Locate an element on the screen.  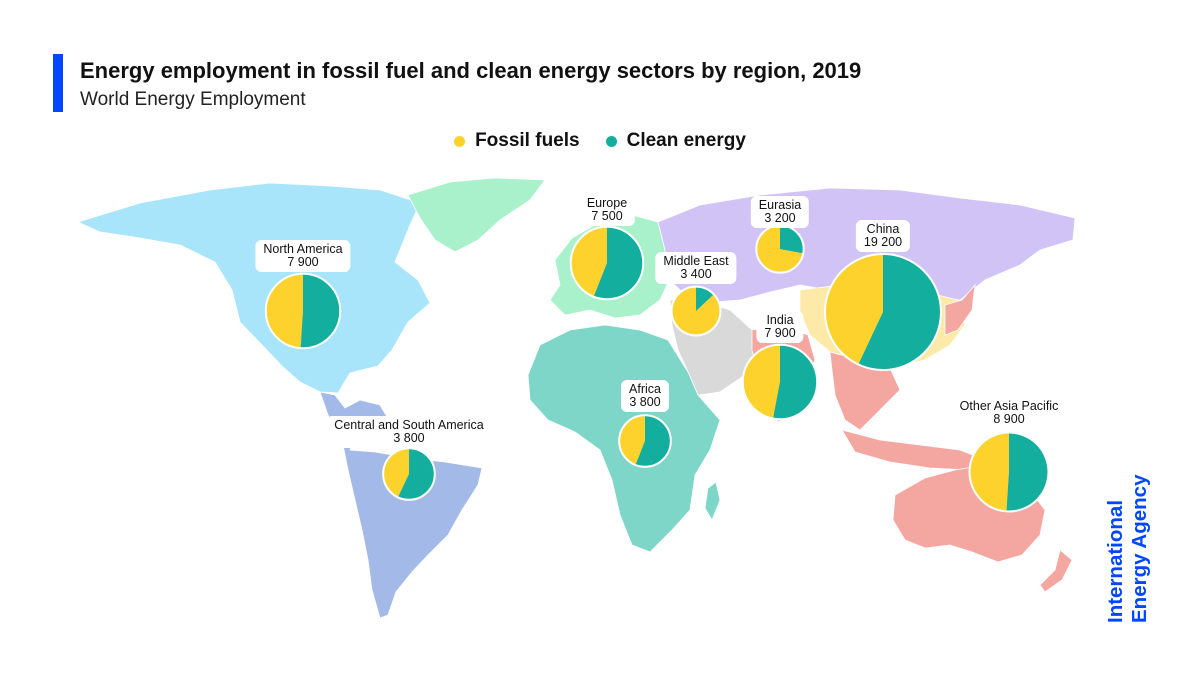
pie-slice-fossil-india is located at coordinates (761, 381).